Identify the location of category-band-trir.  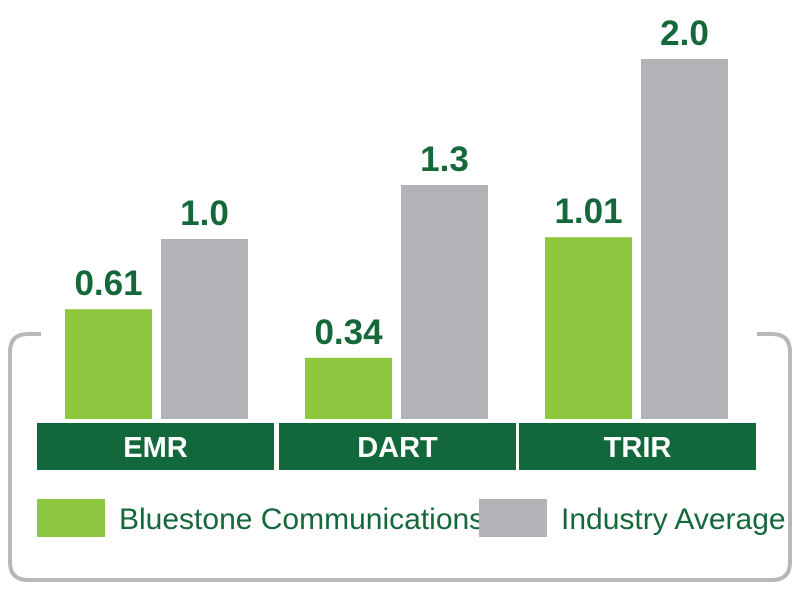
(637, 446).